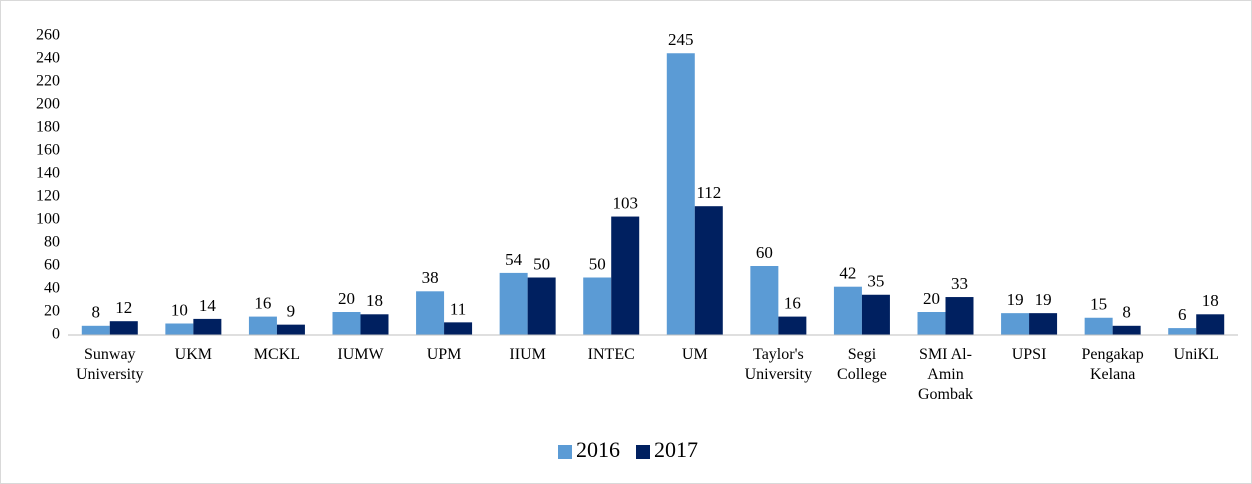 The image size is (1252, 484). What do you see at coordinates (48, 58) in the screenshot?
I see `y-tick-label: 240` at bounding box center [48, 58].